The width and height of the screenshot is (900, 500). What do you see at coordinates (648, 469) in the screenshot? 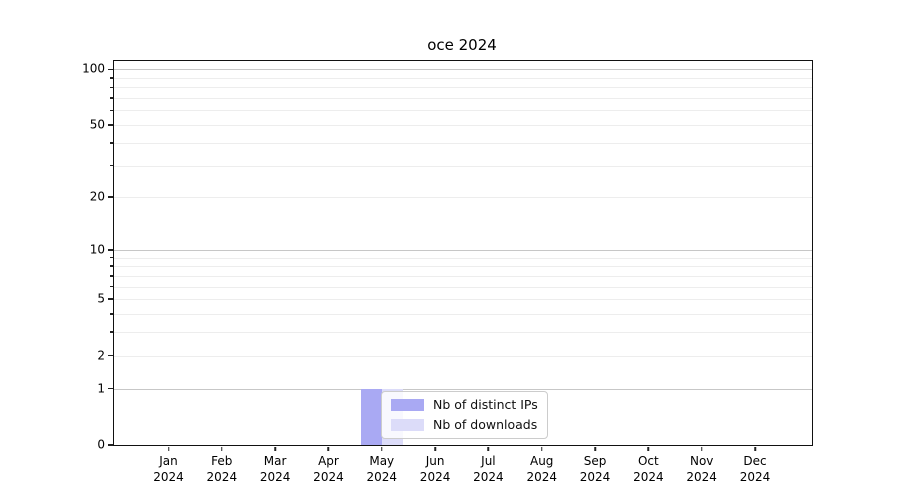
I see `x-axis-tick-label: Oct 2024` at bounding box center [648, 469].